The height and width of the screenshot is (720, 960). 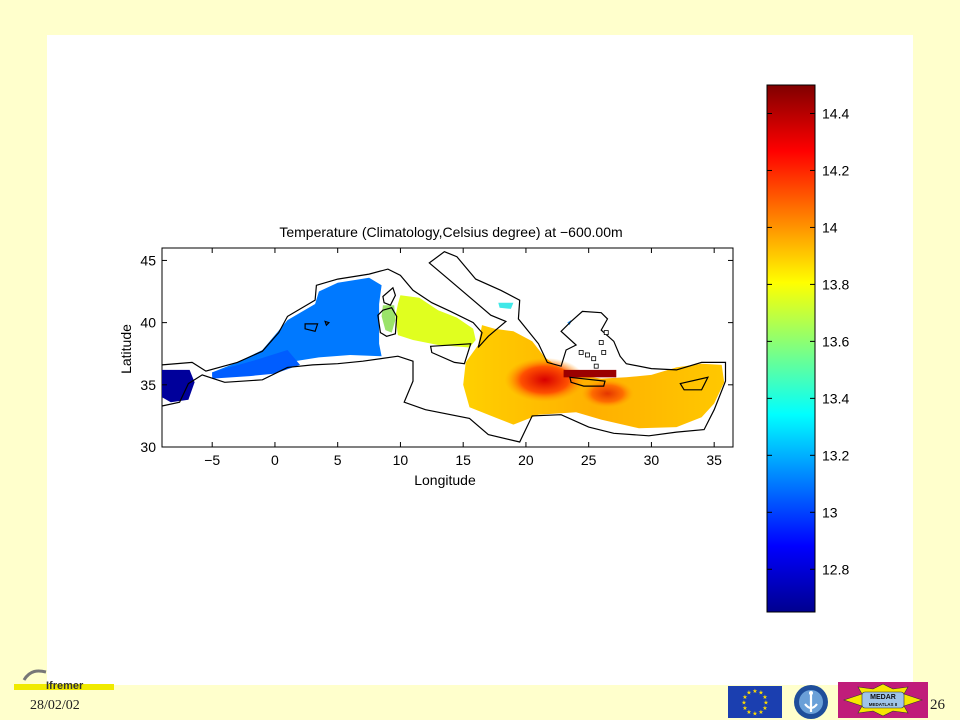 I want to click on x-tick-label: 5, so click(x=338, y=460).